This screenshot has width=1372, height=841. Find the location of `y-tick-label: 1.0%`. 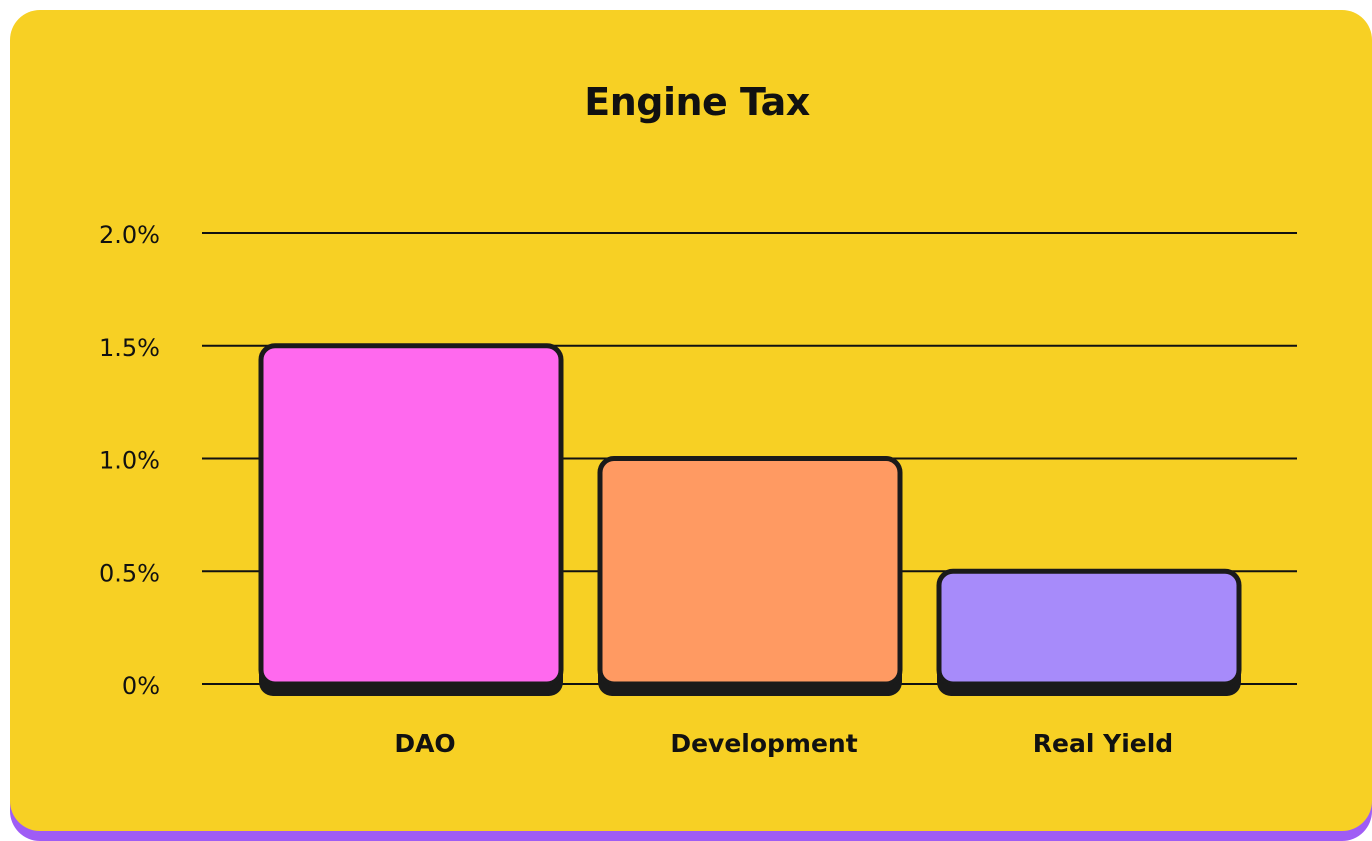

y-tick-label: 1.0% is located at coordinates (129, 461).